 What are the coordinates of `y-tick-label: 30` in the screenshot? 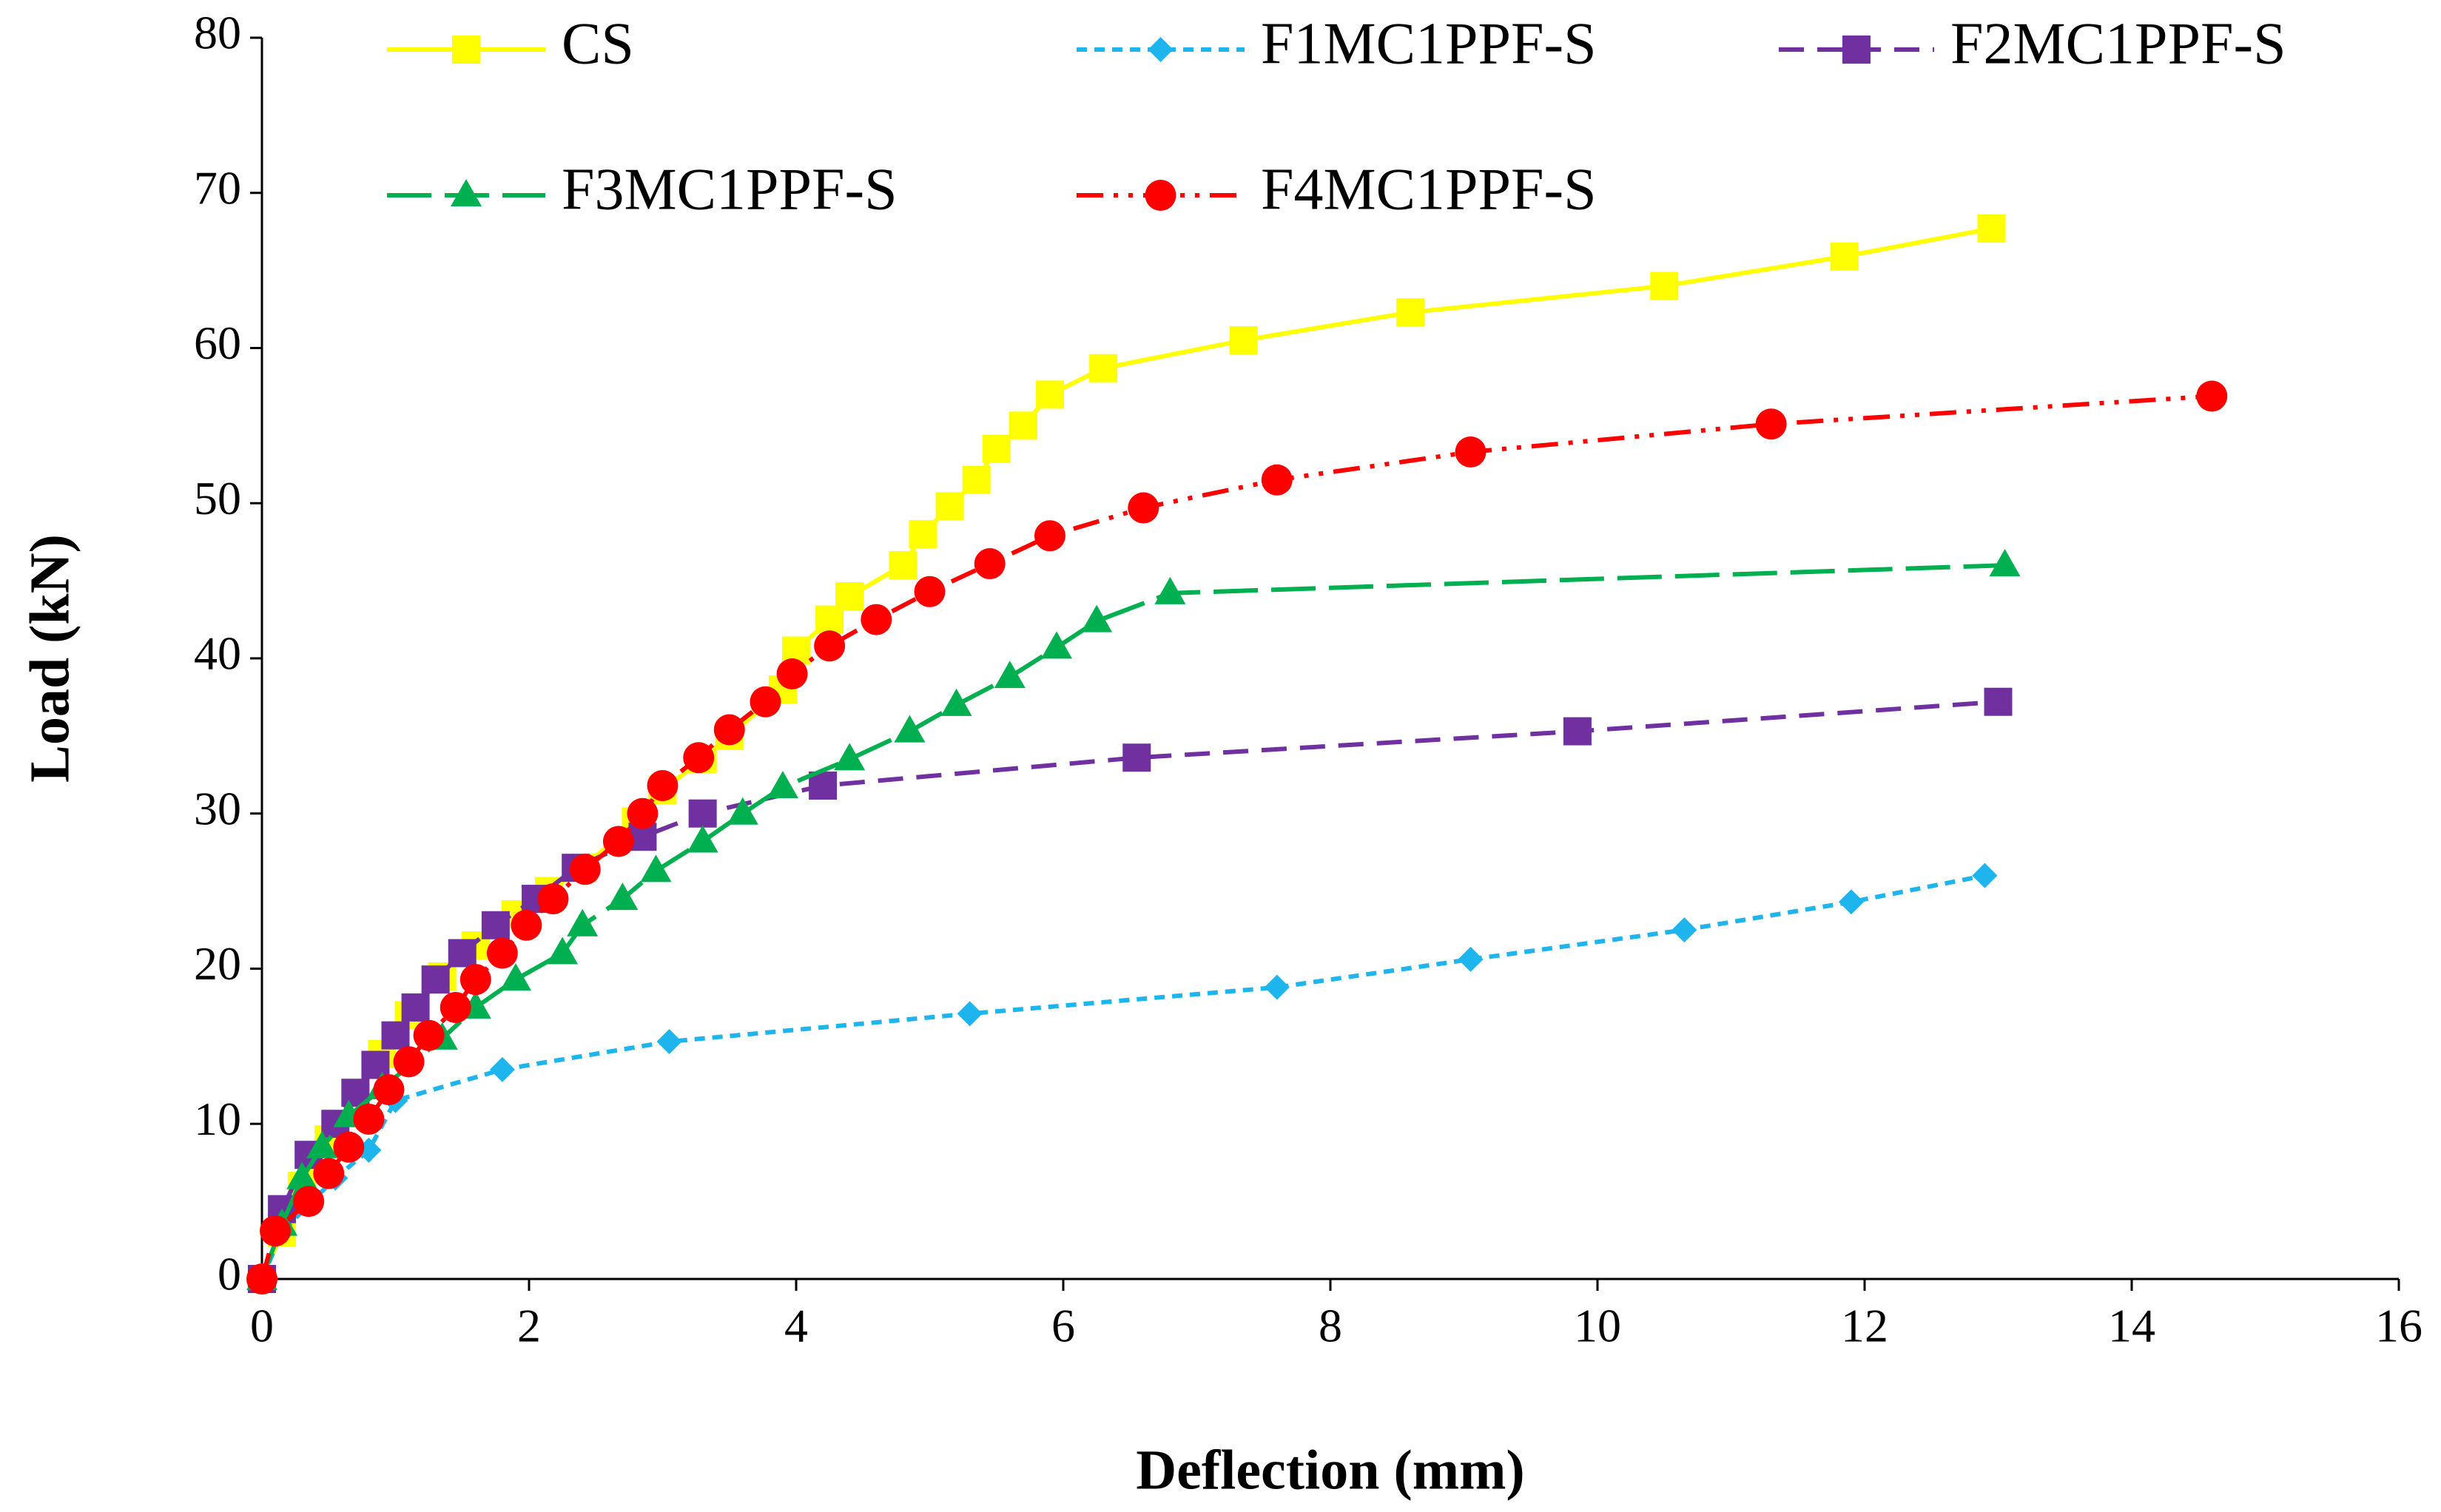 It's located at (217, 808).